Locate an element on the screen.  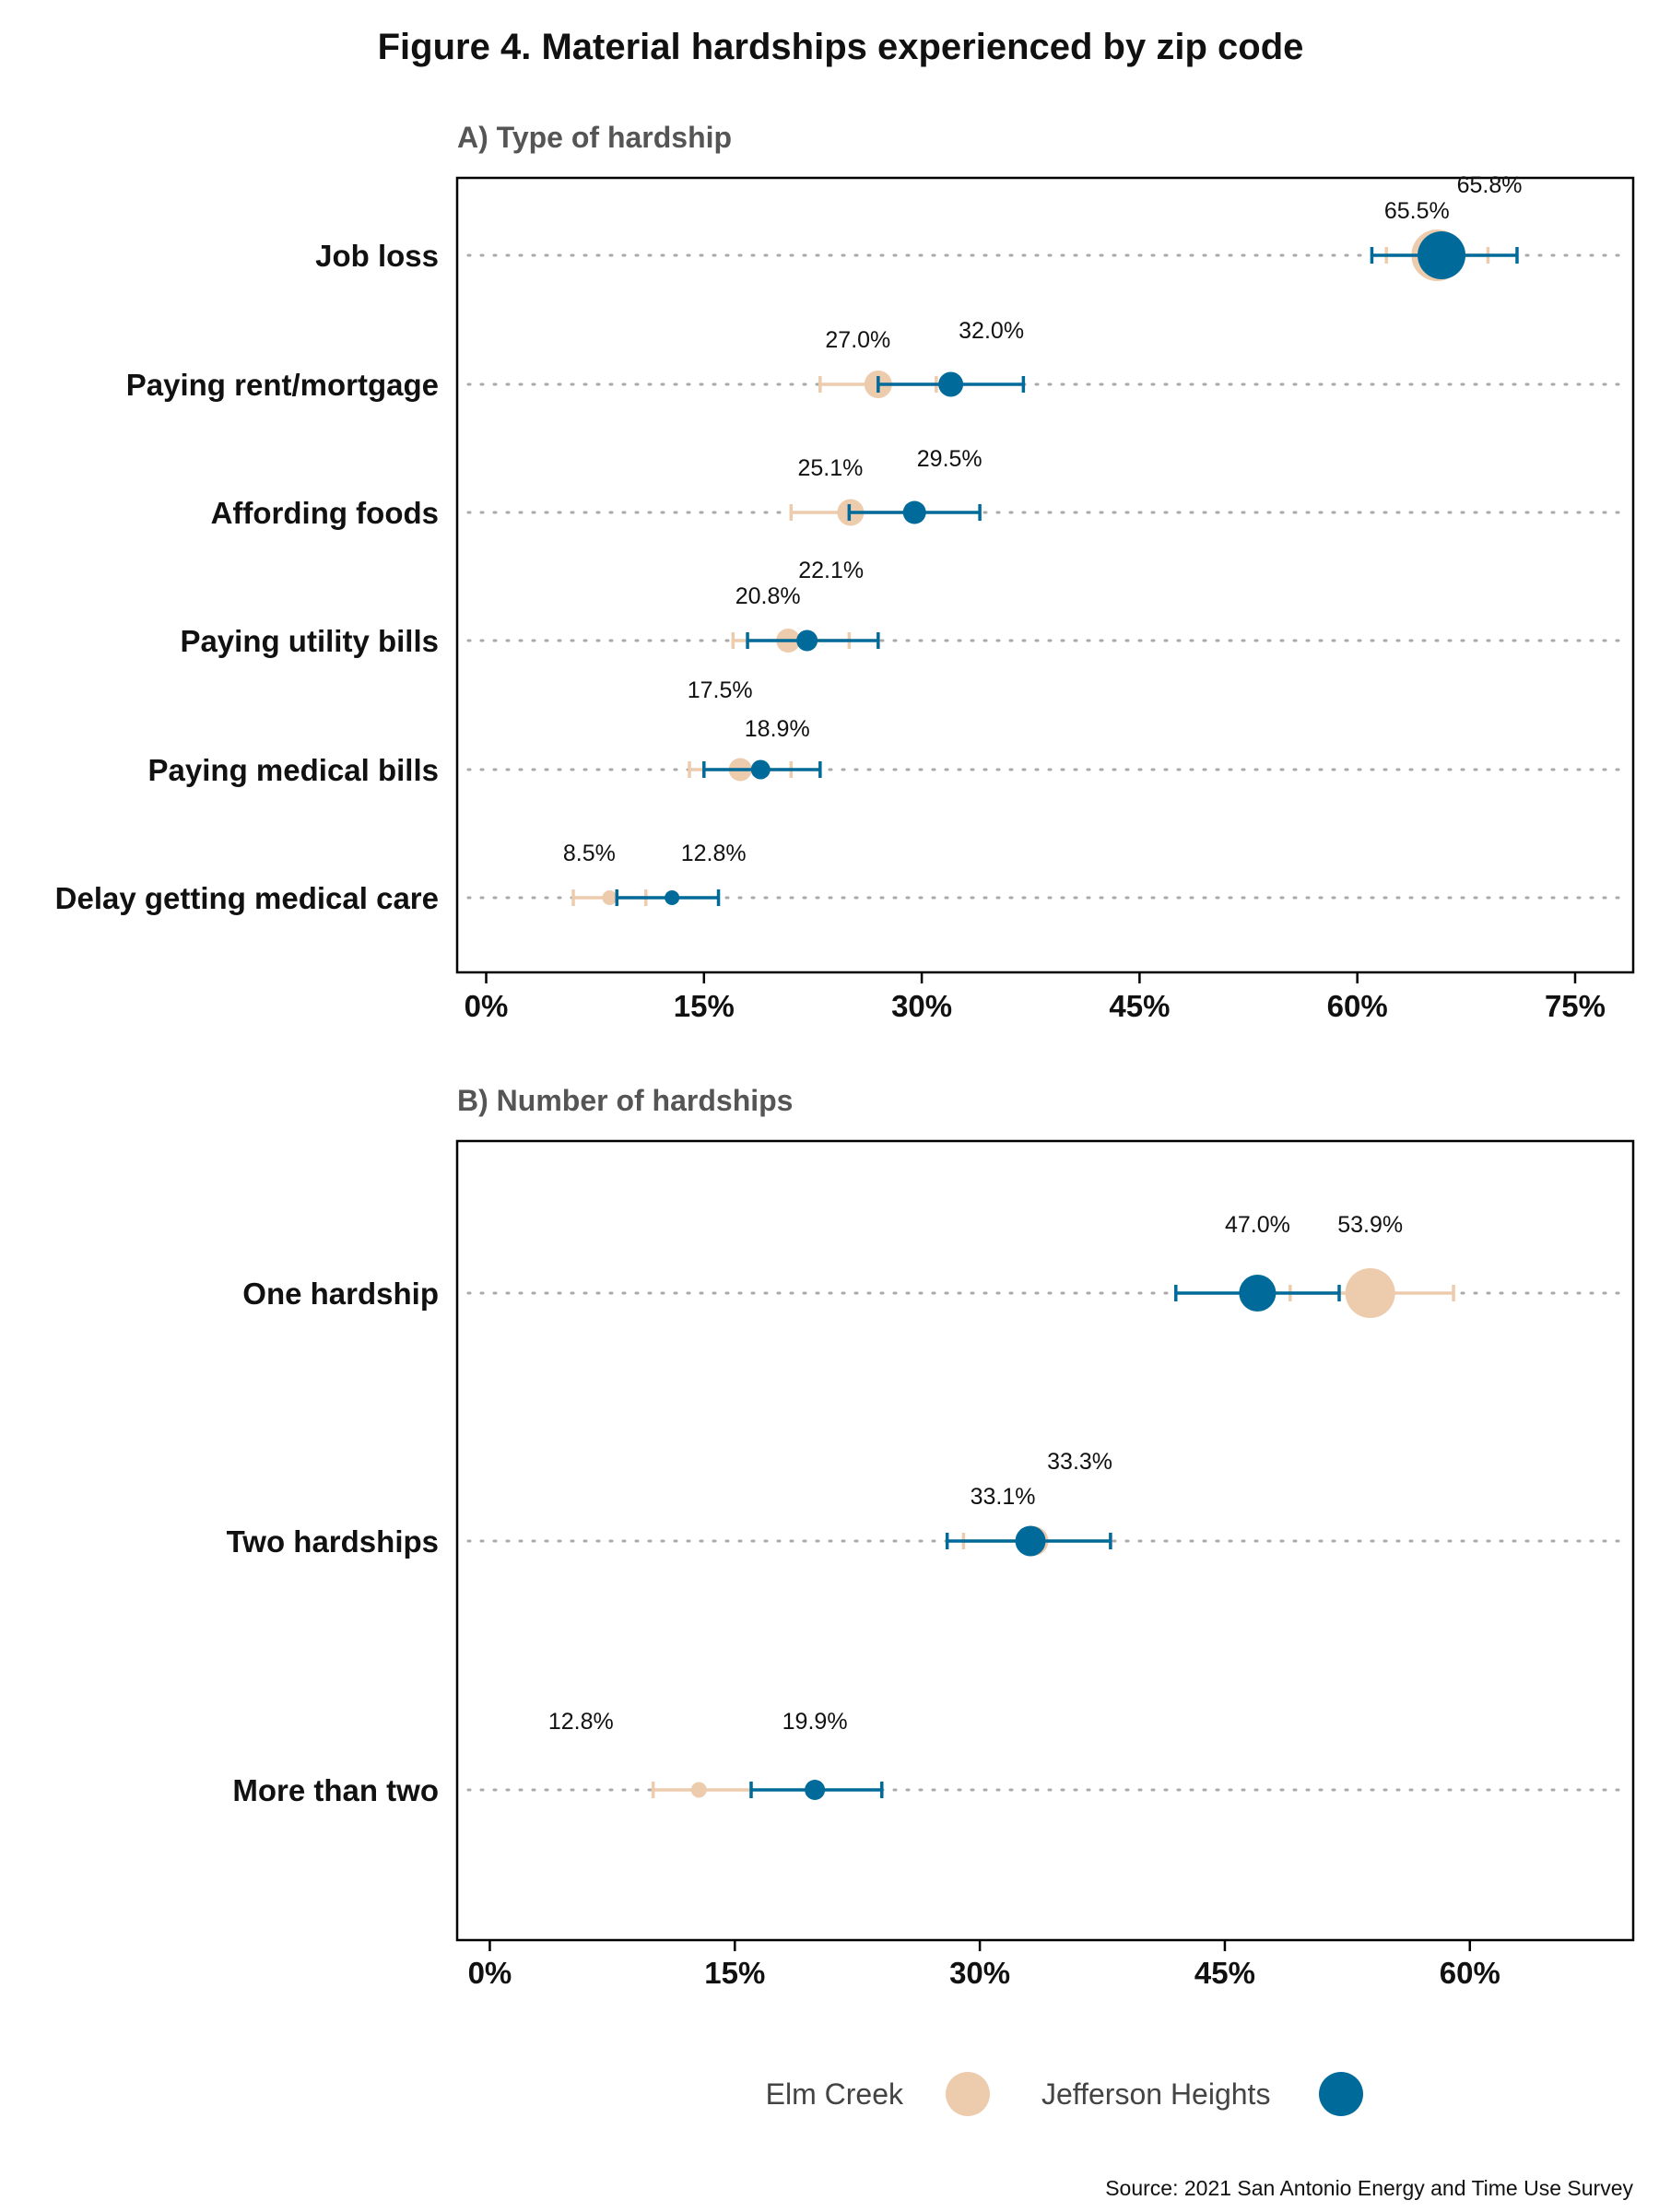
legend-marker-jefferson-heights is located at coordinates (1341, 2094).